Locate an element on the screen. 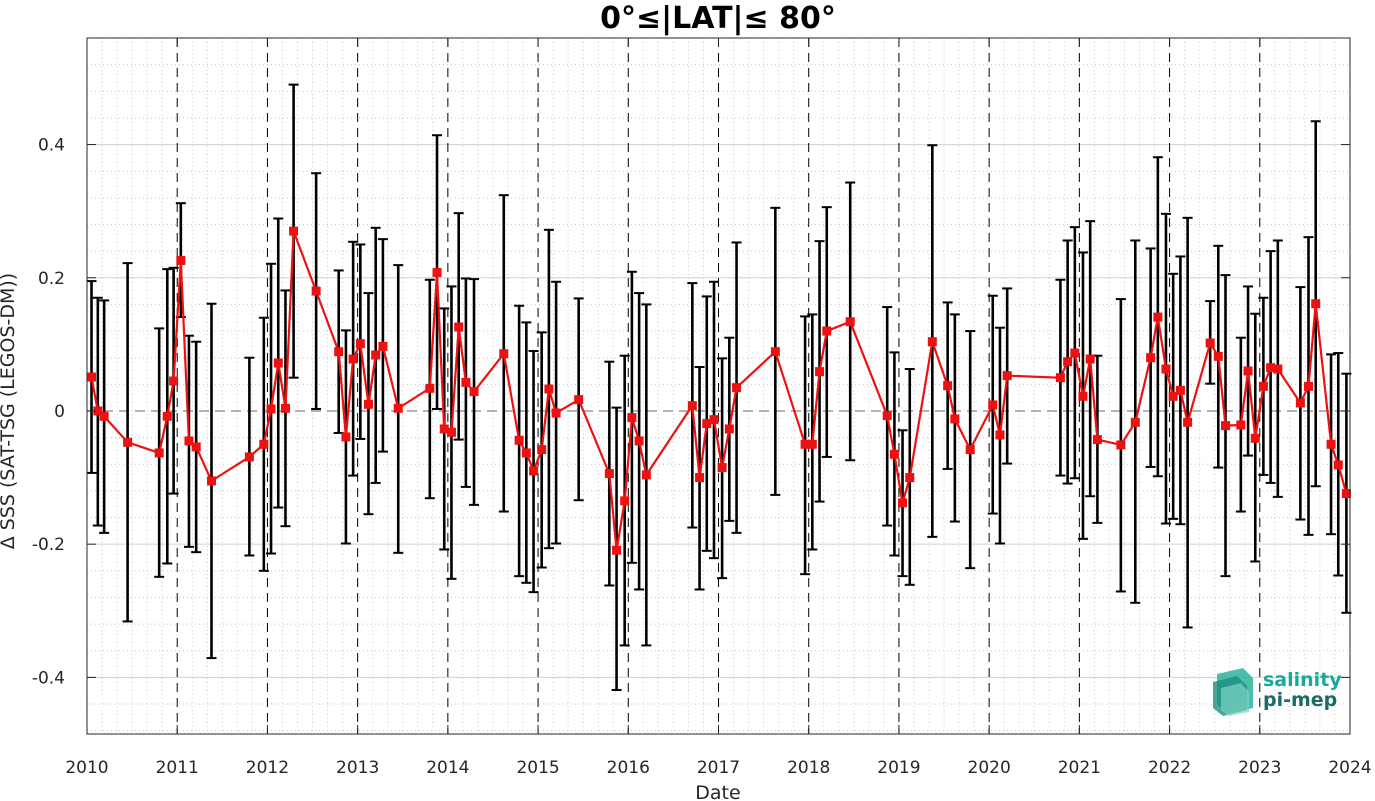 Image resolution: width=1375 pixels, height=801 pixels. logo-text-pimep: pi-mep is located at coordinates (1300, 700).